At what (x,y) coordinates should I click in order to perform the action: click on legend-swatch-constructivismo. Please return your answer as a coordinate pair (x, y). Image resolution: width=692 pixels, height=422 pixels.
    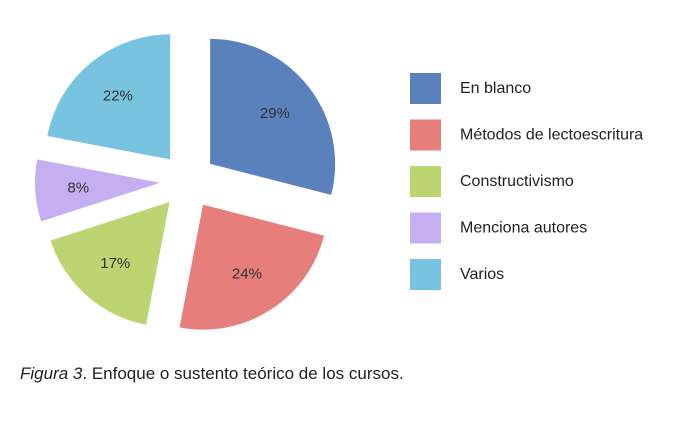
    Looking at the image, I should click on (425, 181).